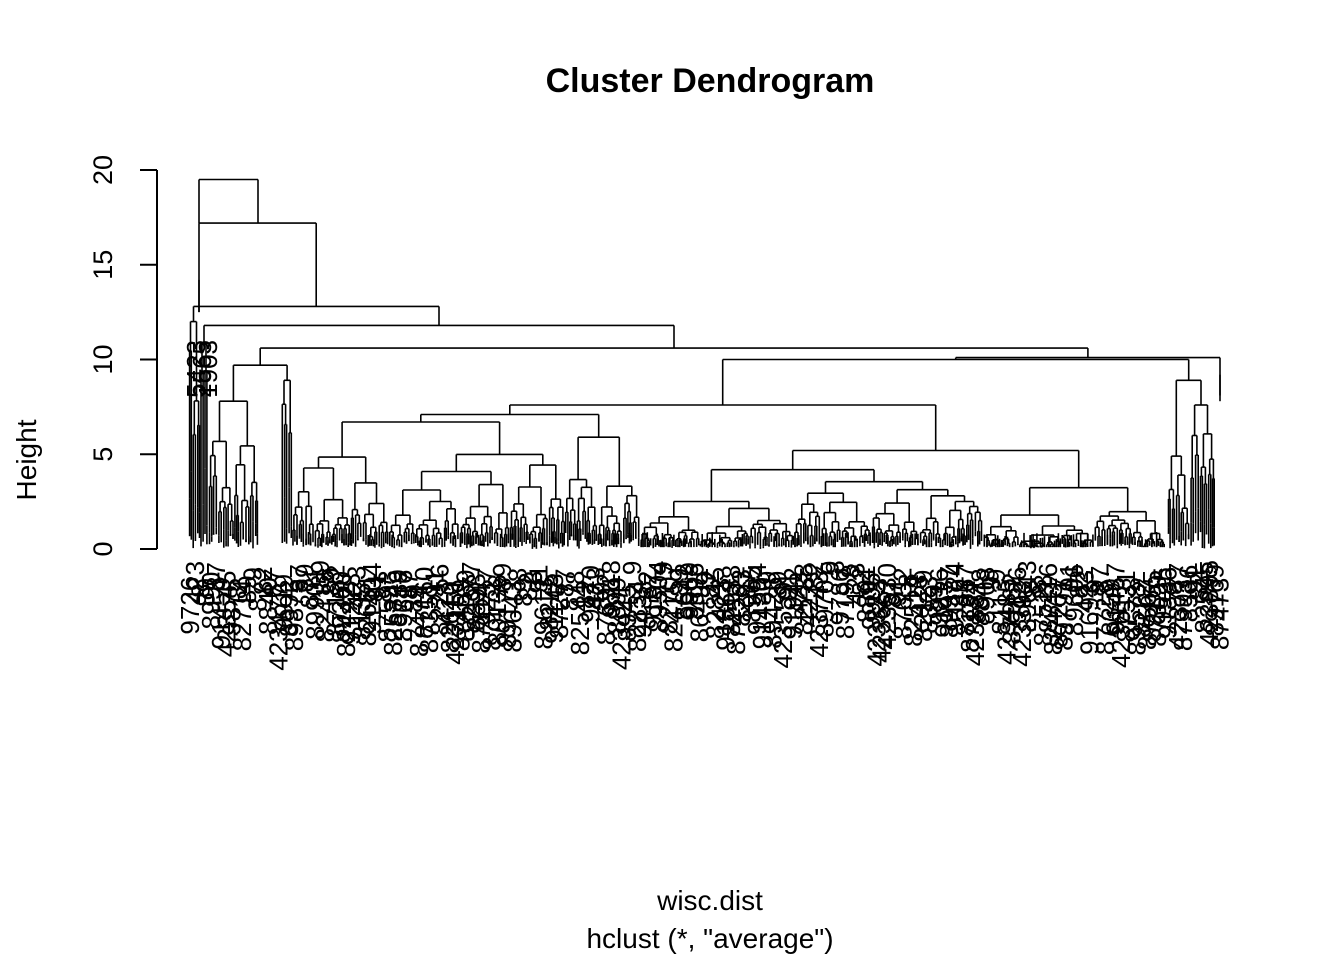 Image resolution: width=1344 pixels, height=960 pixels. I want to click on leaf-label: 423743, so click(819, 614).